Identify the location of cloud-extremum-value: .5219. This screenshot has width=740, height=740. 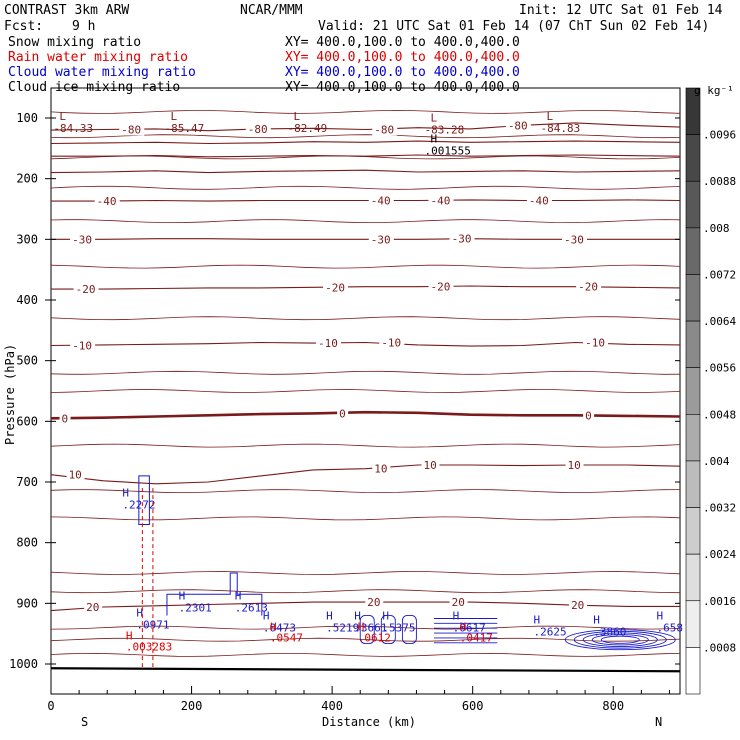
(342, 627).